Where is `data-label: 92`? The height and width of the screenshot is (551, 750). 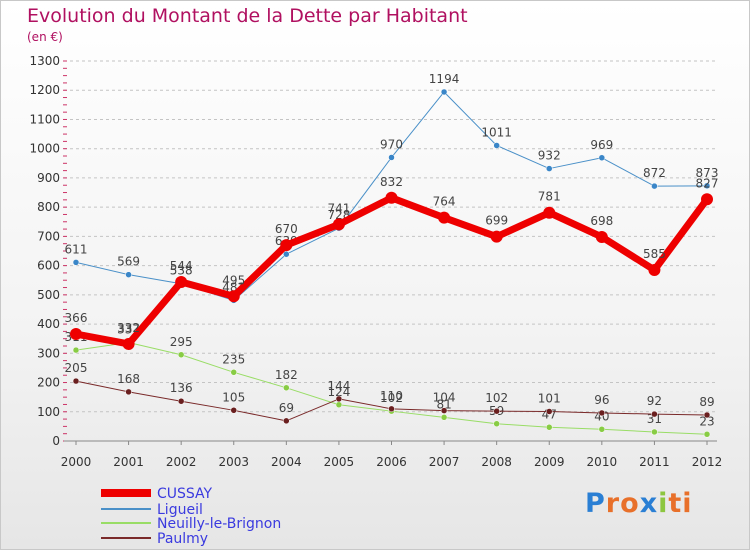 data-label: 92 is located at coordinates (654, 401).